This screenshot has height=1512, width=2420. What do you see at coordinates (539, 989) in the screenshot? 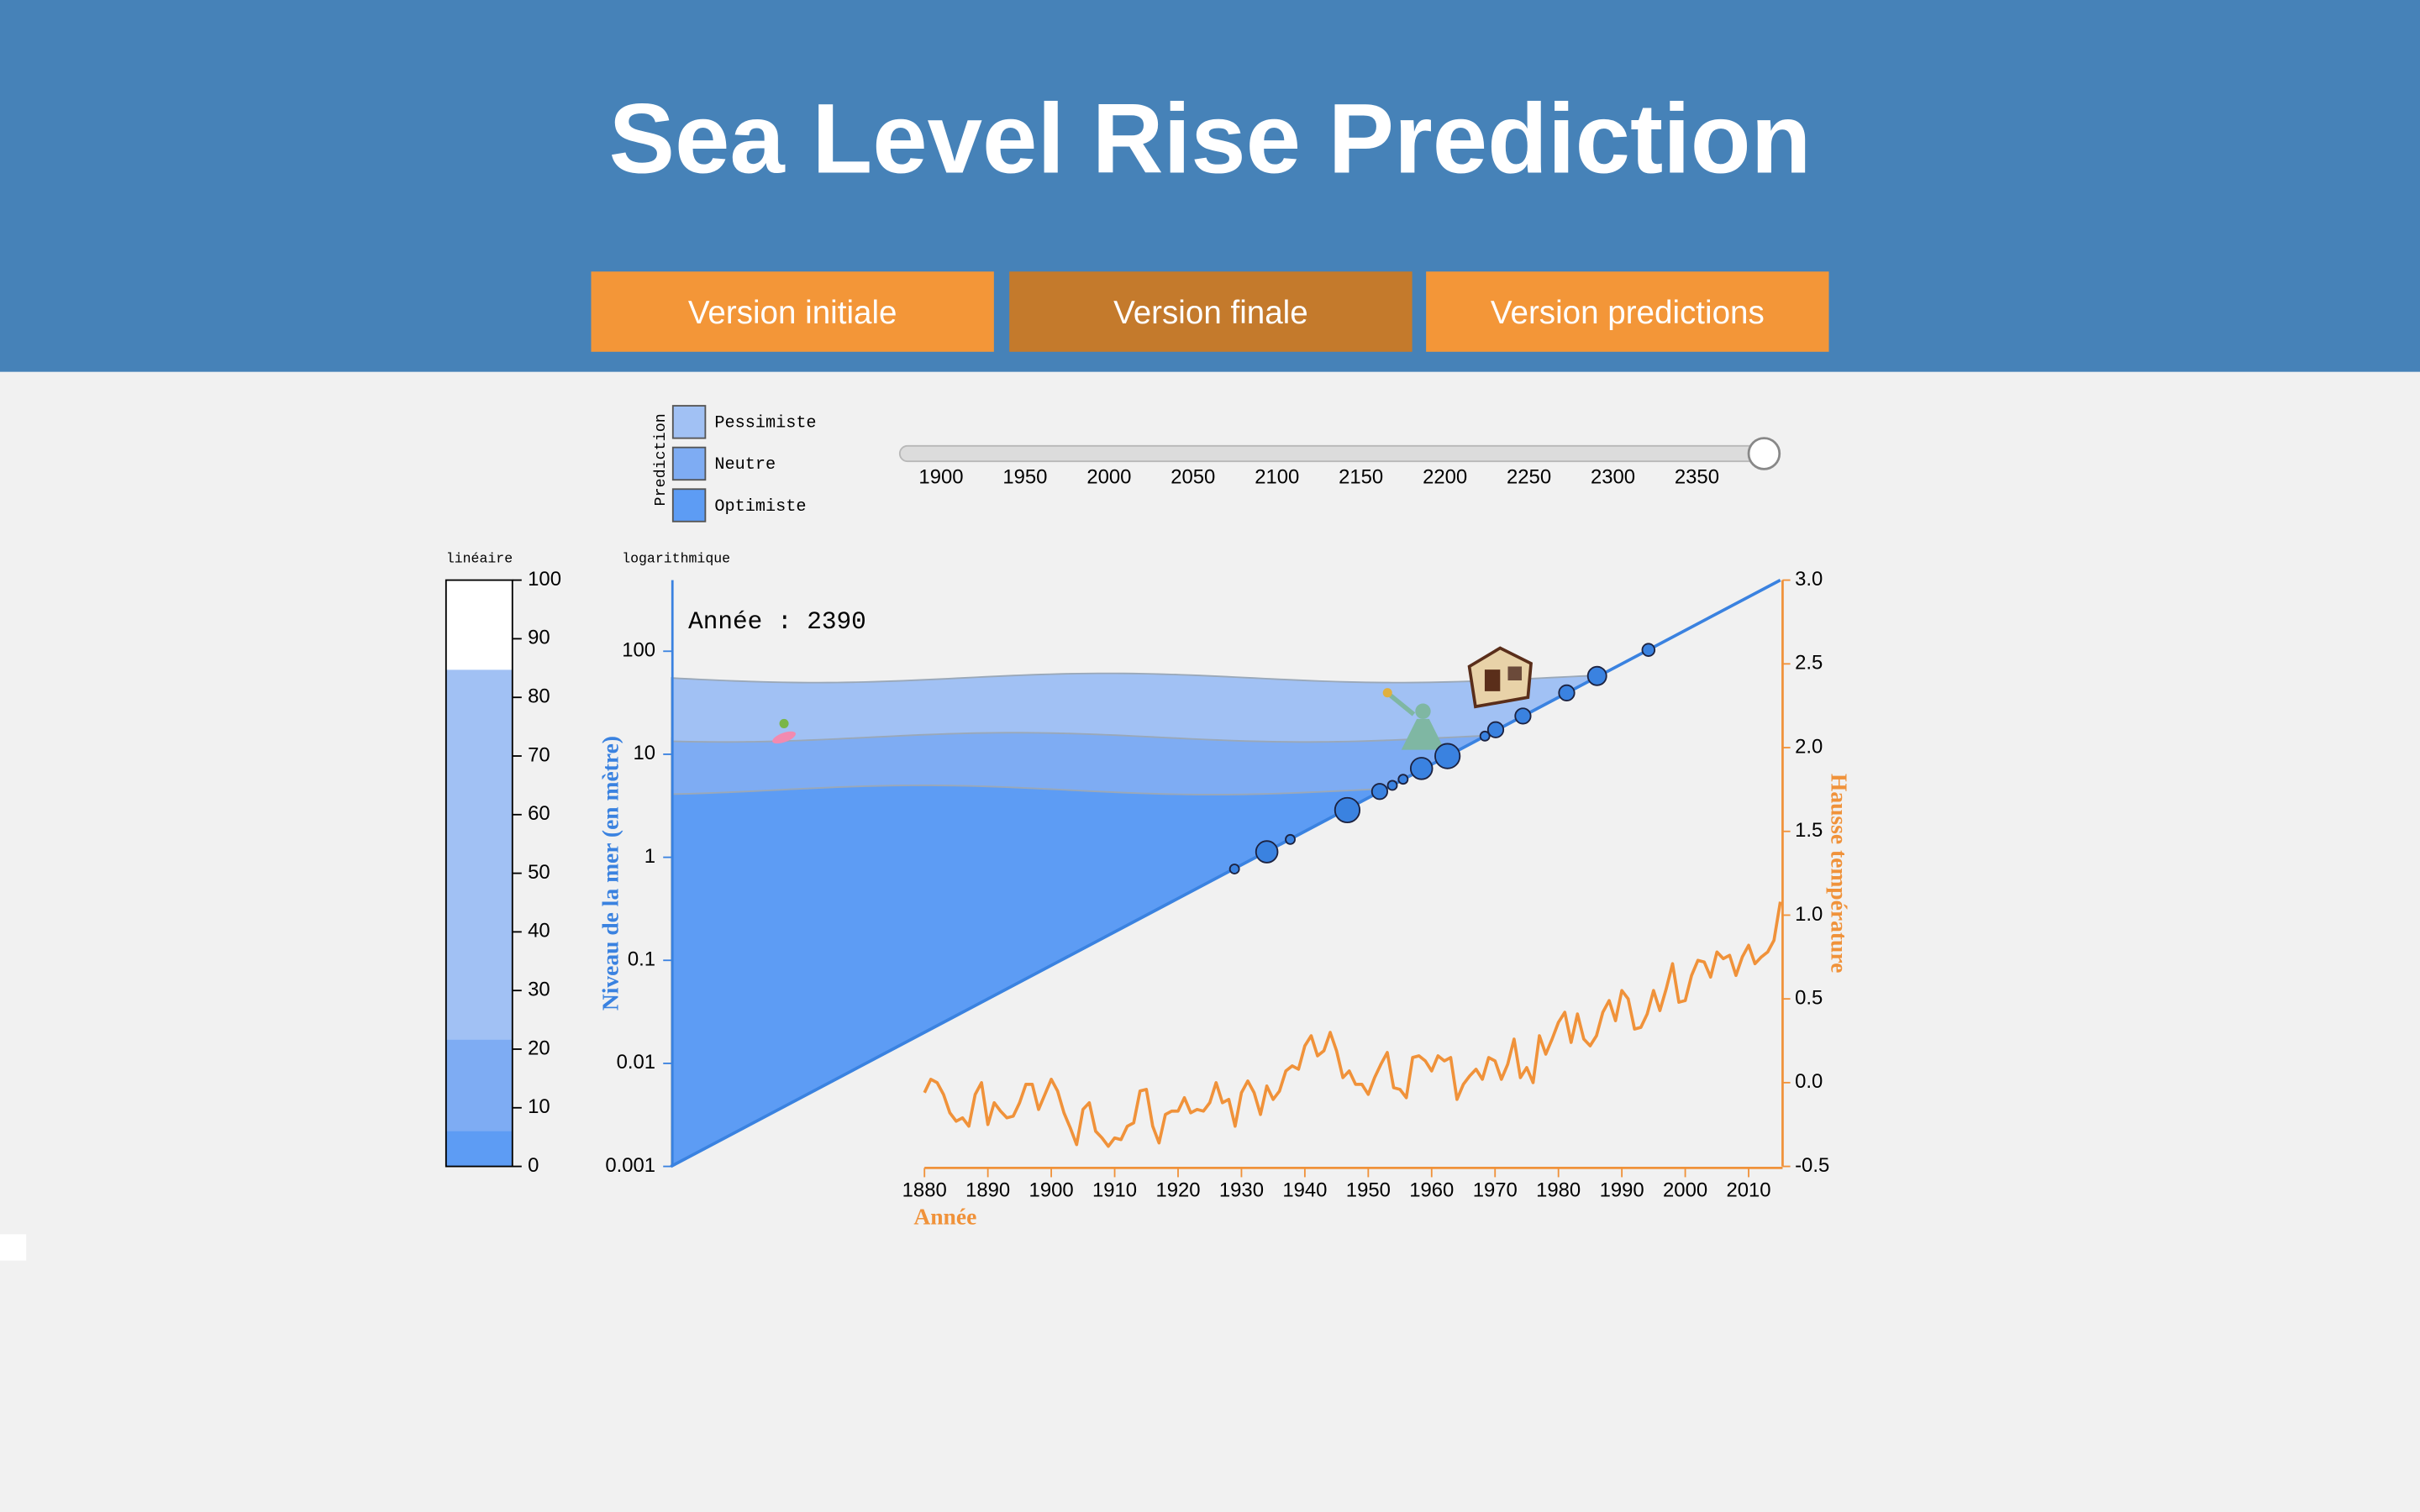
I see `gauge-tick-label: 30` at bounding box center [539, 989].